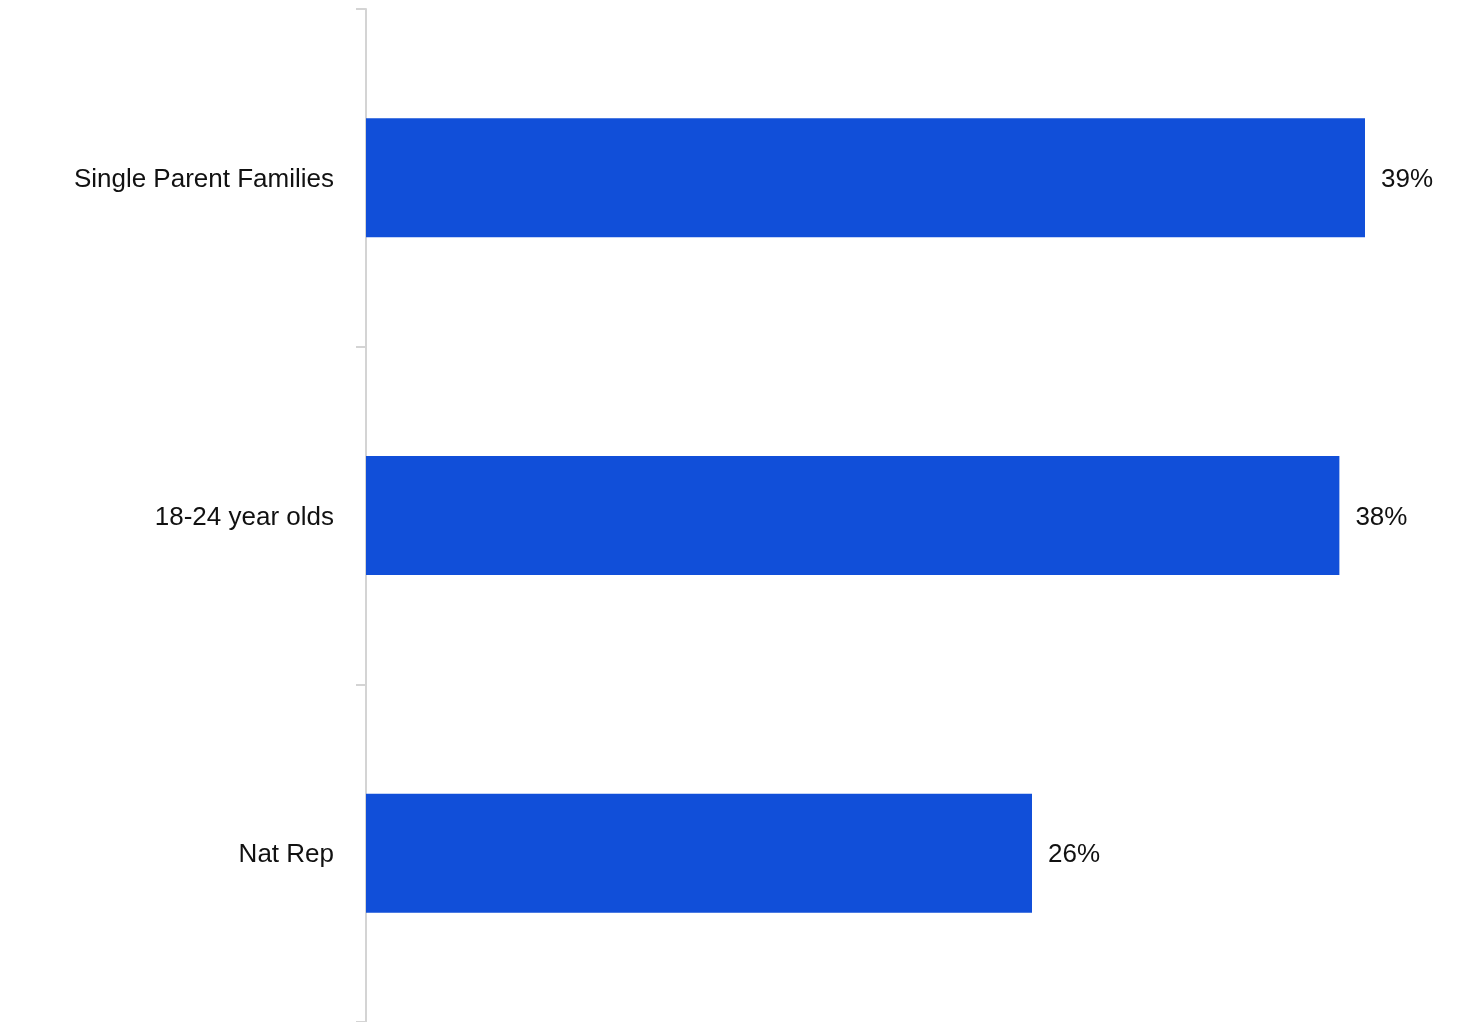 The height and width of the screenshot is (1022, 1473). I want to click on data-label: 38%, so click(1381, 515).